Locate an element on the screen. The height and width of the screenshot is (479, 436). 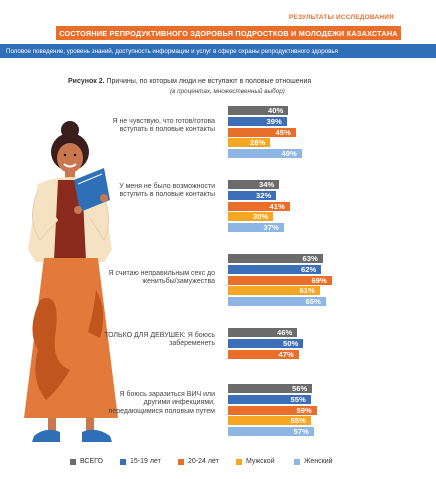
value-label: 32% is located at coordinates (264, 195).